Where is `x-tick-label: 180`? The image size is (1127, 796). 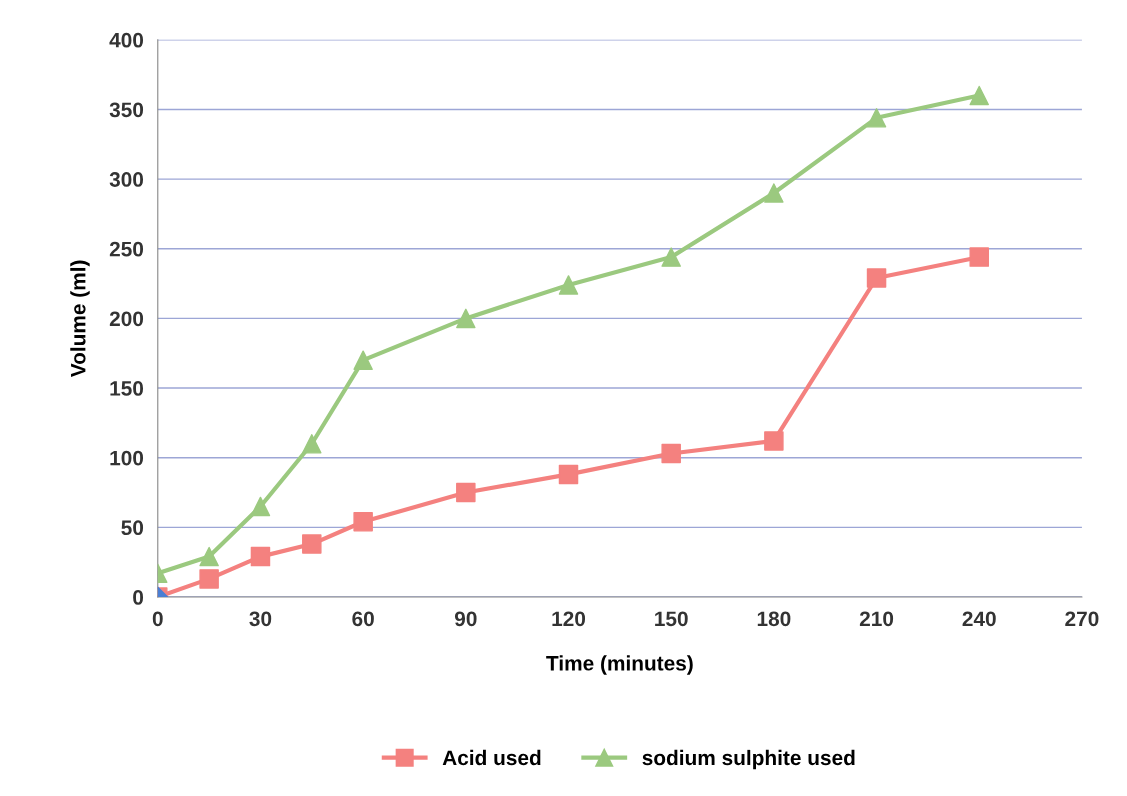
x-tick-label: 180 is located at coordinates (774, 619).